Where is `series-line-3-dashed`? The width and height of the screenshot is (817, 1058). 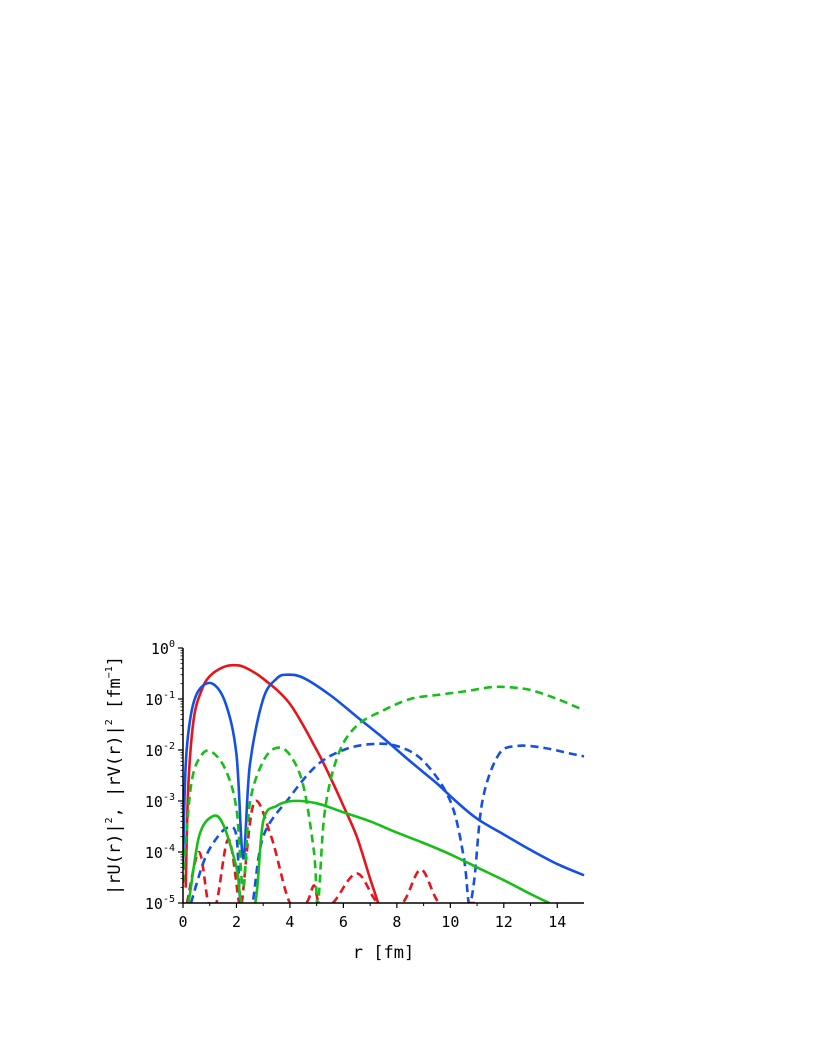 series-line-3-dashed is located at coordinates (387, 822).